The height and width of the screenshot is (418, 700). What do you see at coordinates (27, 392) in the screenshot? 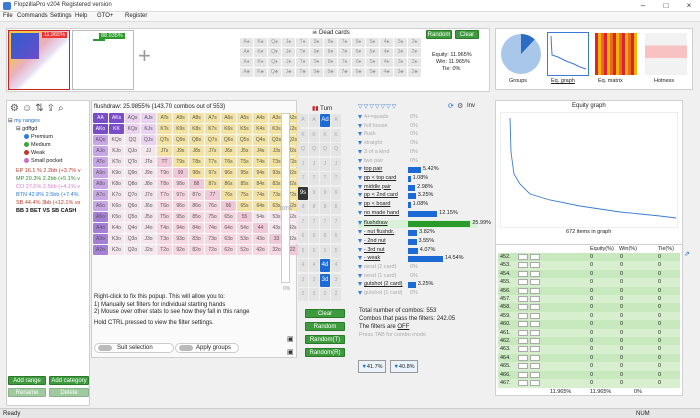
I see `rename-button: Rename` at bounding box center [27, 392].